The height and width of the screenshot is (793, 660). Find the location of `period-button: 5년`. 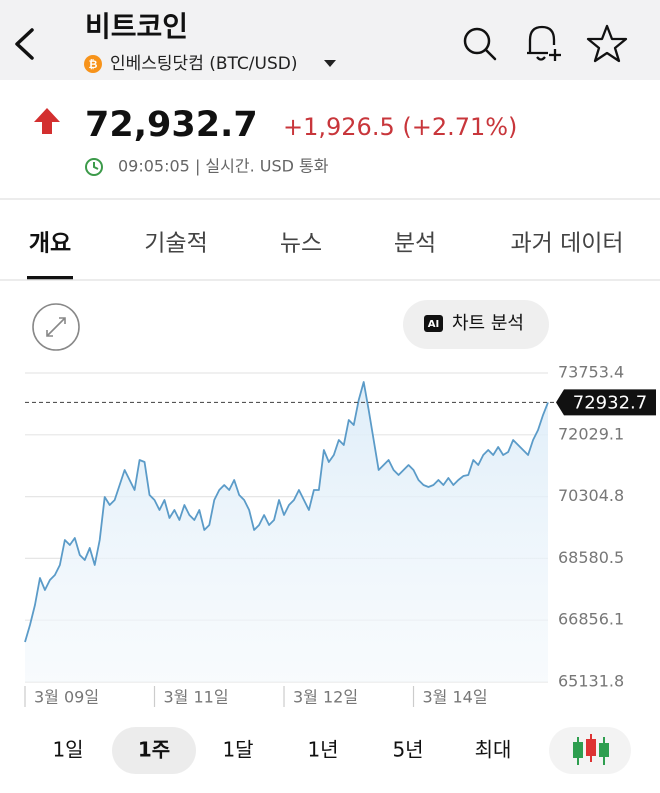

period-button: 5년 is located at coordinates (407, 750).